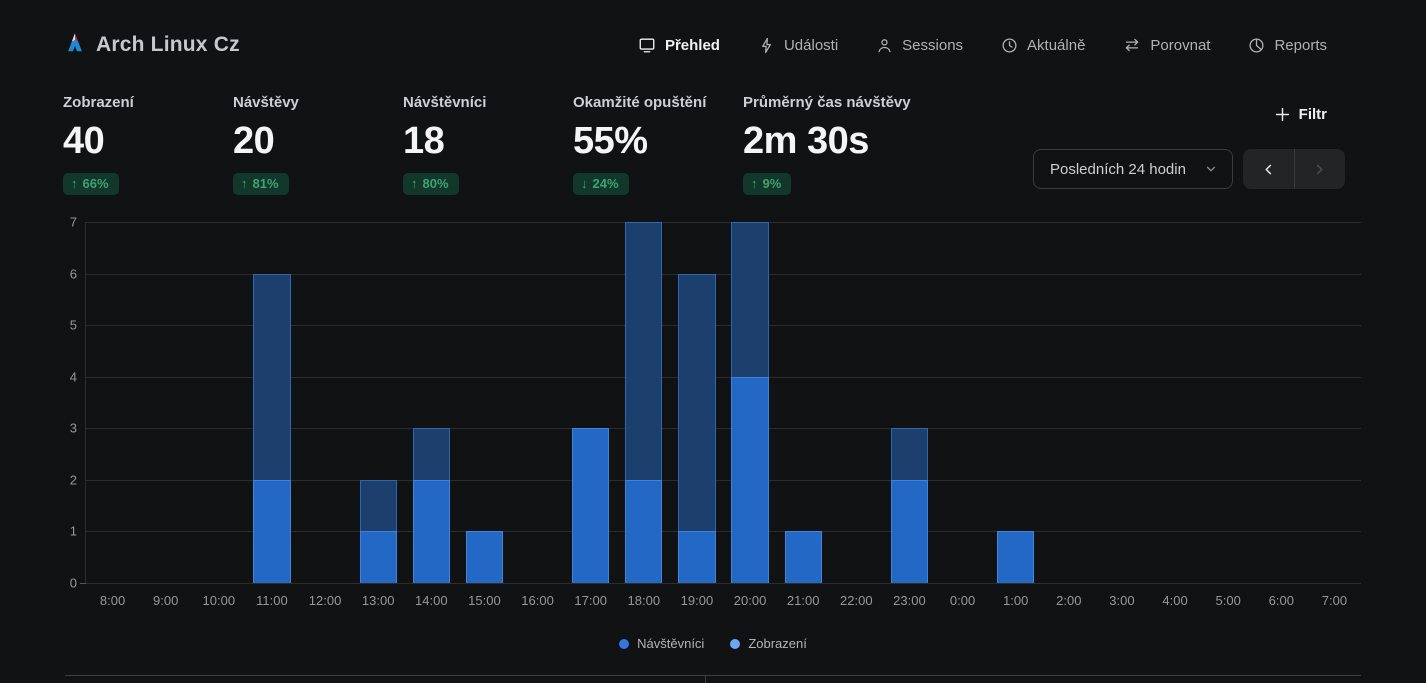 This screenshot has width=1426, height=683. What do you see at coordinates (624, 643) in the screenshot?
I see `legend-dot-icon` at bounding box center [624, 643].